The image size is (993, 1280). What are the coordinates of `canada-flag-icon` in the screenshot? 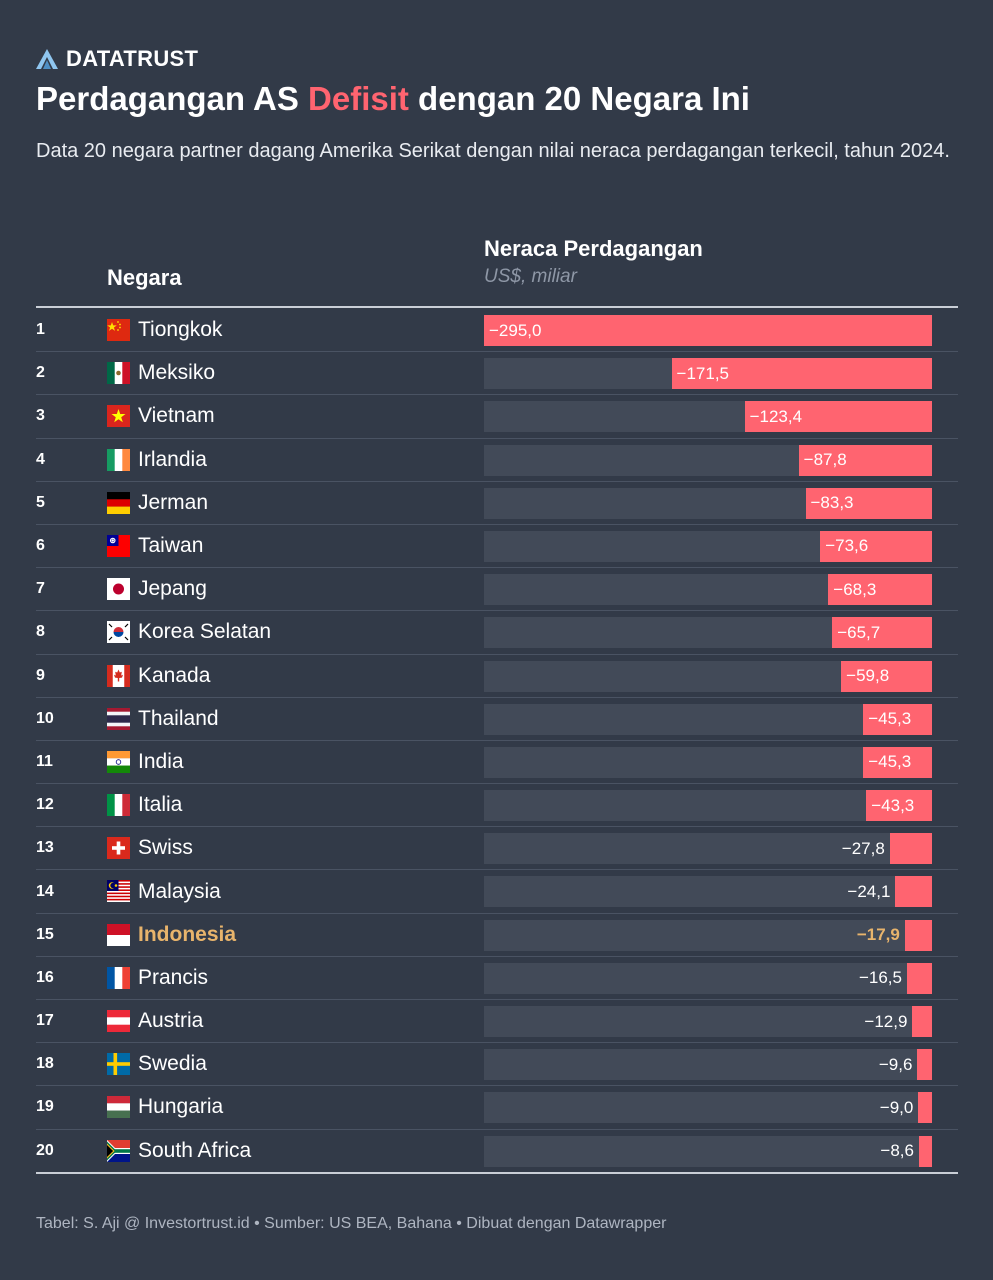 It's located at (118, 675).